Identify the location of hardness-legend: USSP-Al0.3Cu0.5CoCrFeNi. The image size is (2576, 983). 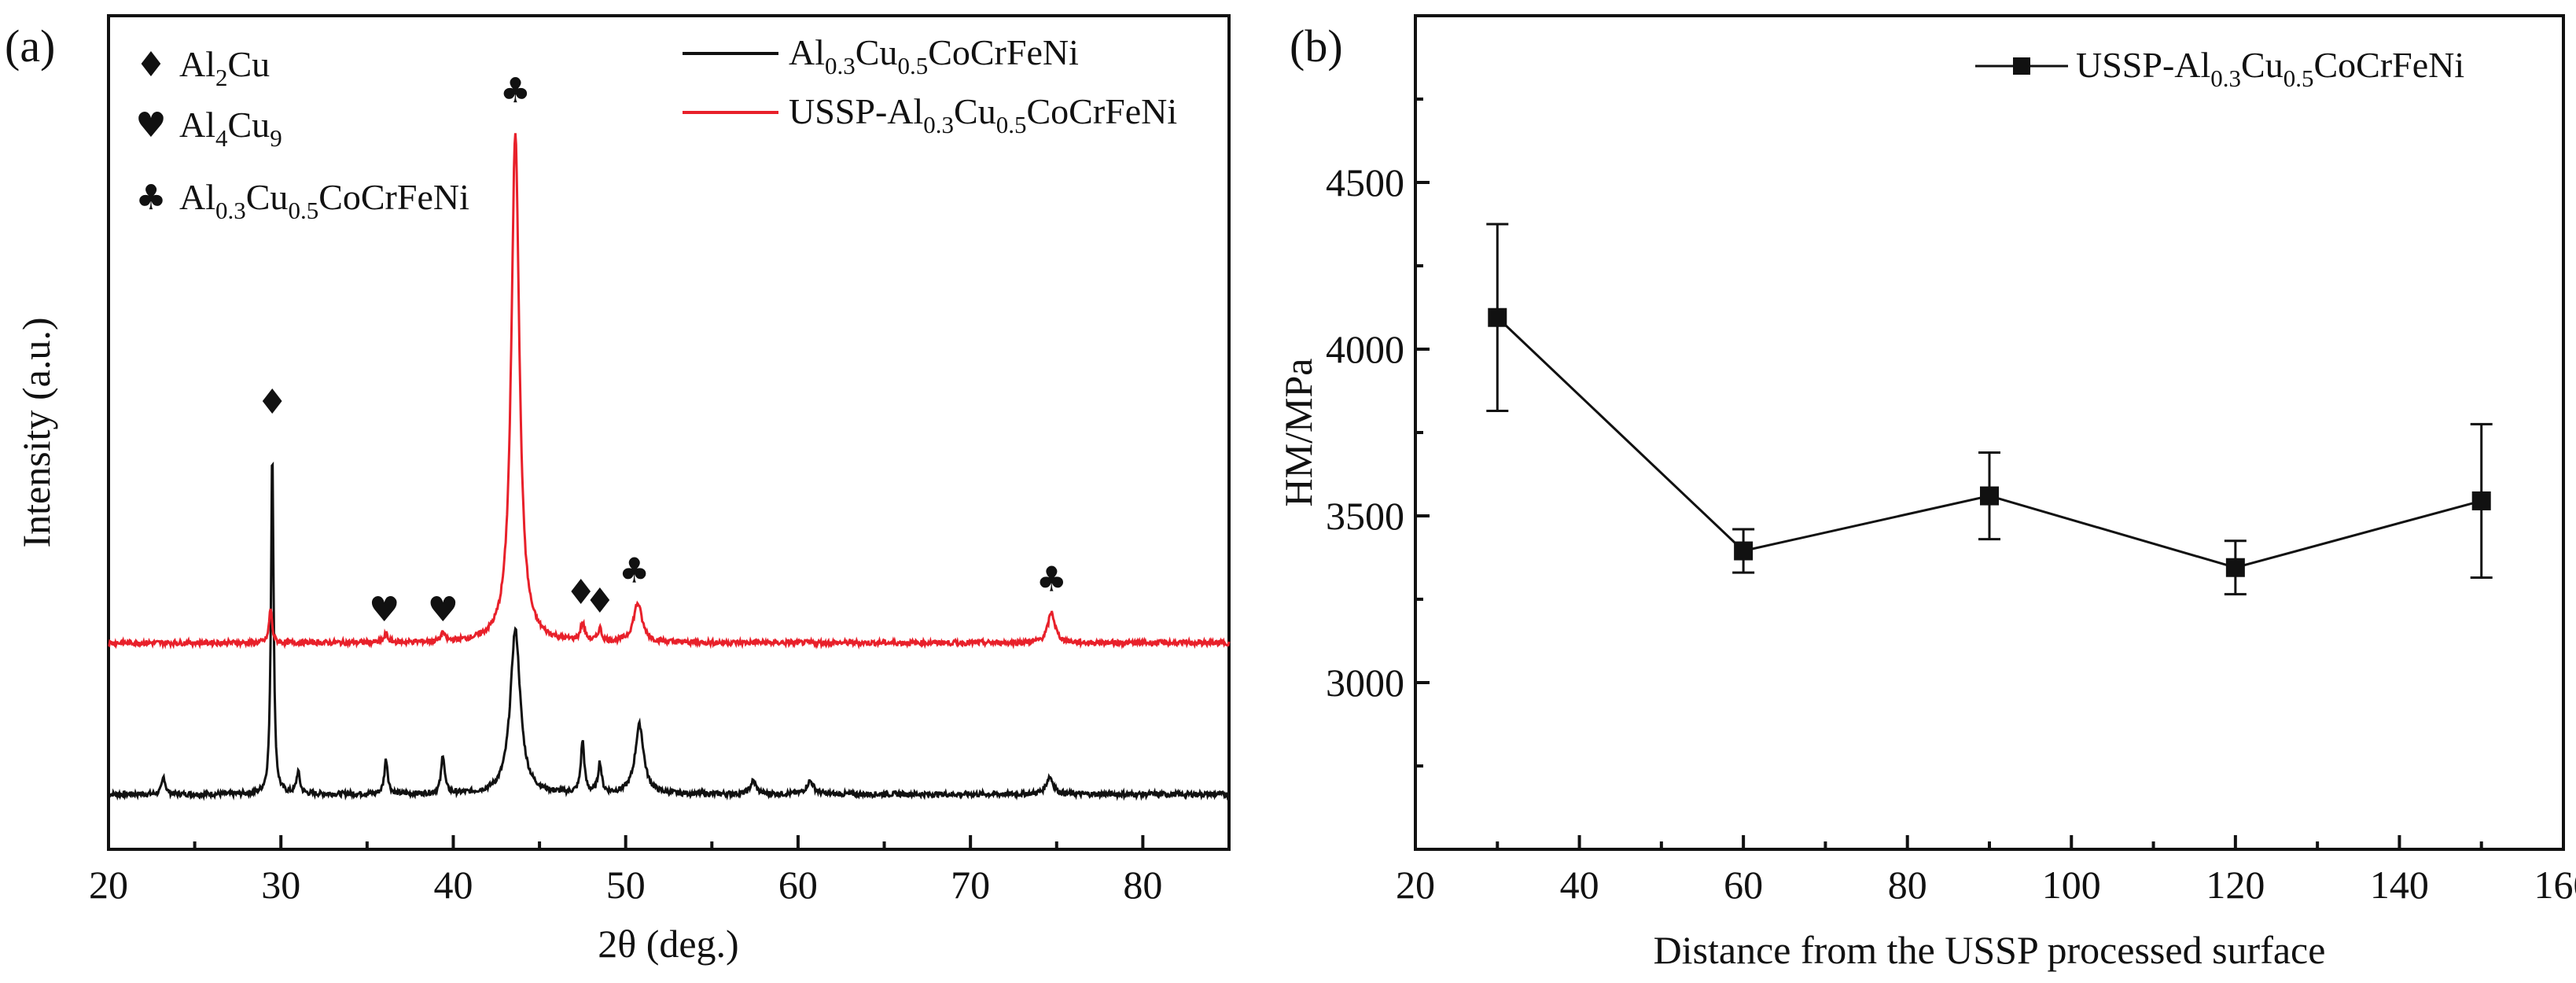
(2219, 68).